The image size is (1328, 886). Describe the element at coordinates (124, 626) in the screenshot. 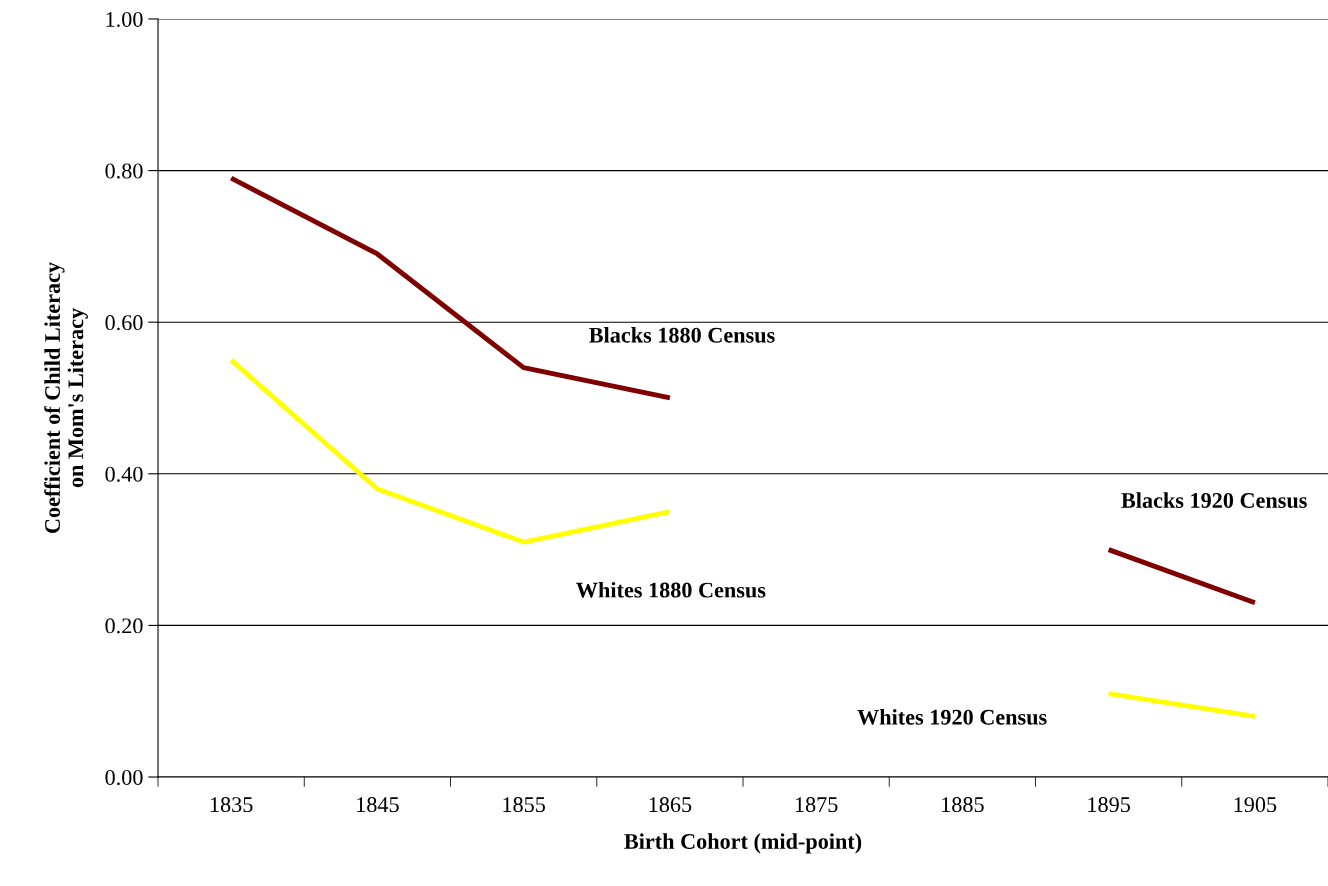

I see `y-tick-label: 0.20` at that location.